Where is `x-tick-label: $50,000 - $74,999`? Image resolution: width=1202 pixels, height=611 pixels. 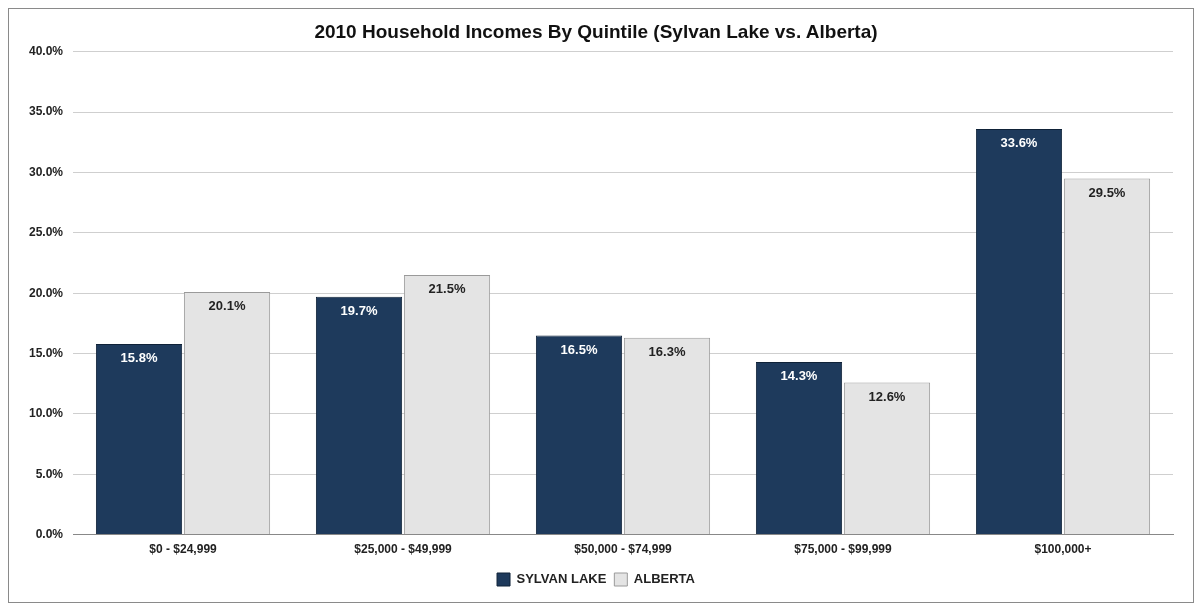 x-tick-label: $50,000 - $74,999 is located at coordinates (623, 549).